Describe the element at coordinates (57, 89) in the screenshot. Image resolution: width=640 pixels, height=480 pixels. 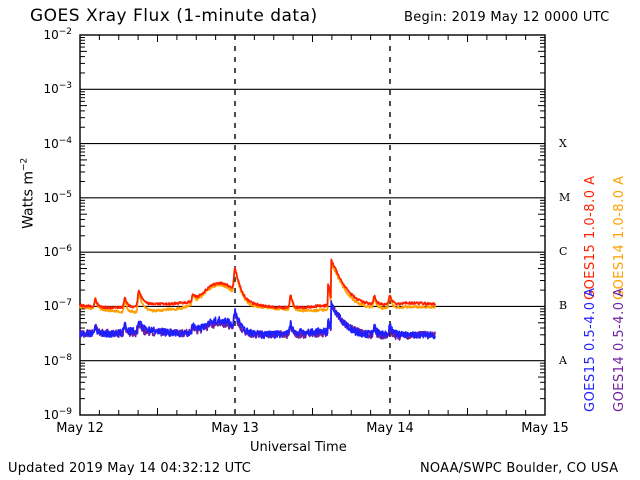
I see `y-tick-label: 10⁻³` at that location.